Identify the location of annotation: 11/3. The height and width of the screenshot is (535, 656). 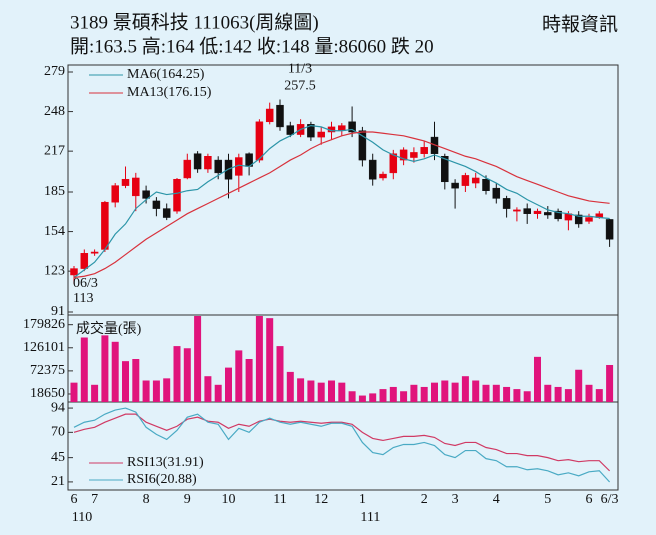
(300, 69).